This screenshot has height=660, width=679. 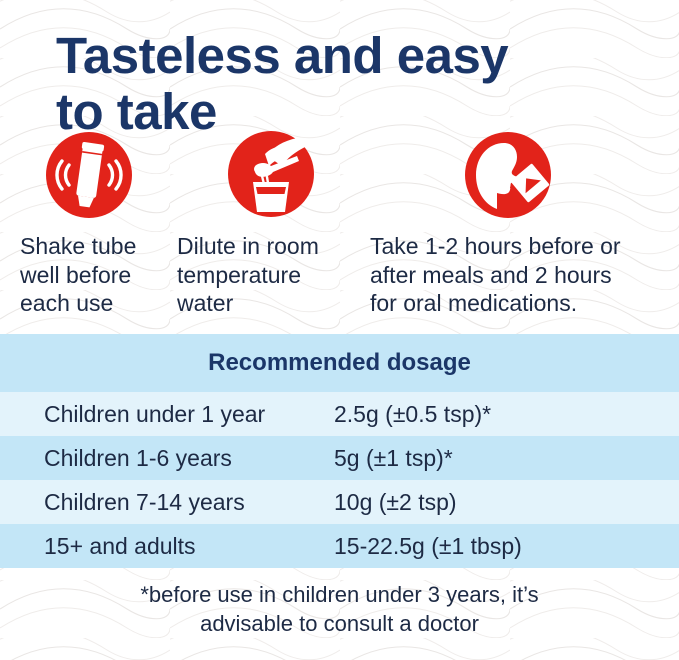 What do you see at coordinates (282, 84) in the screenshot?
I see `page-title: Tasteless and easy to take` at bounding box center [282, 84].